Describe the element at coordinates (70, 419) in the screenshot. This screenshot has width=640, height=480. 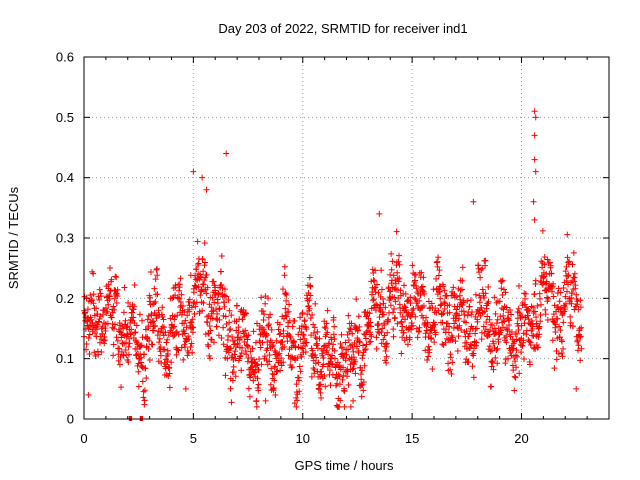
I see `y-tick-label: 0` at that location.